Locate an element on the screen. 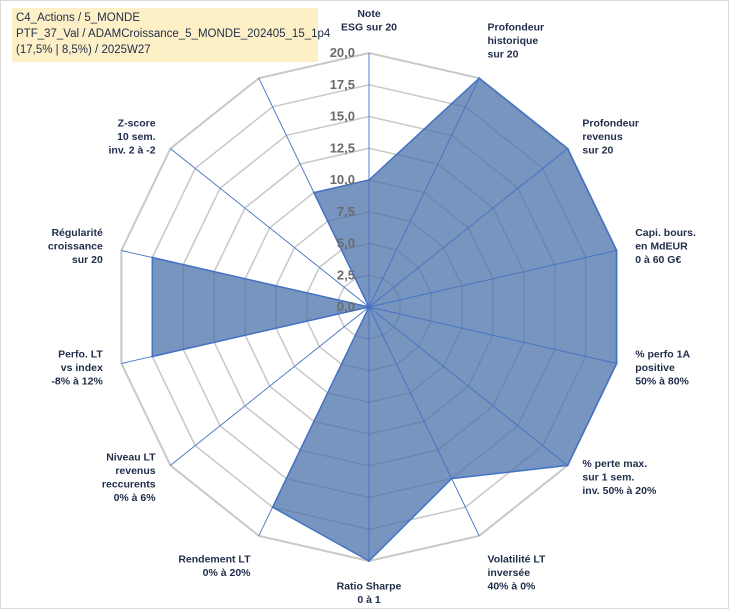 The width and height of the screenshot is (729, 613). axis-label-line: 40% à 0% is located at coordinates (512, 586).